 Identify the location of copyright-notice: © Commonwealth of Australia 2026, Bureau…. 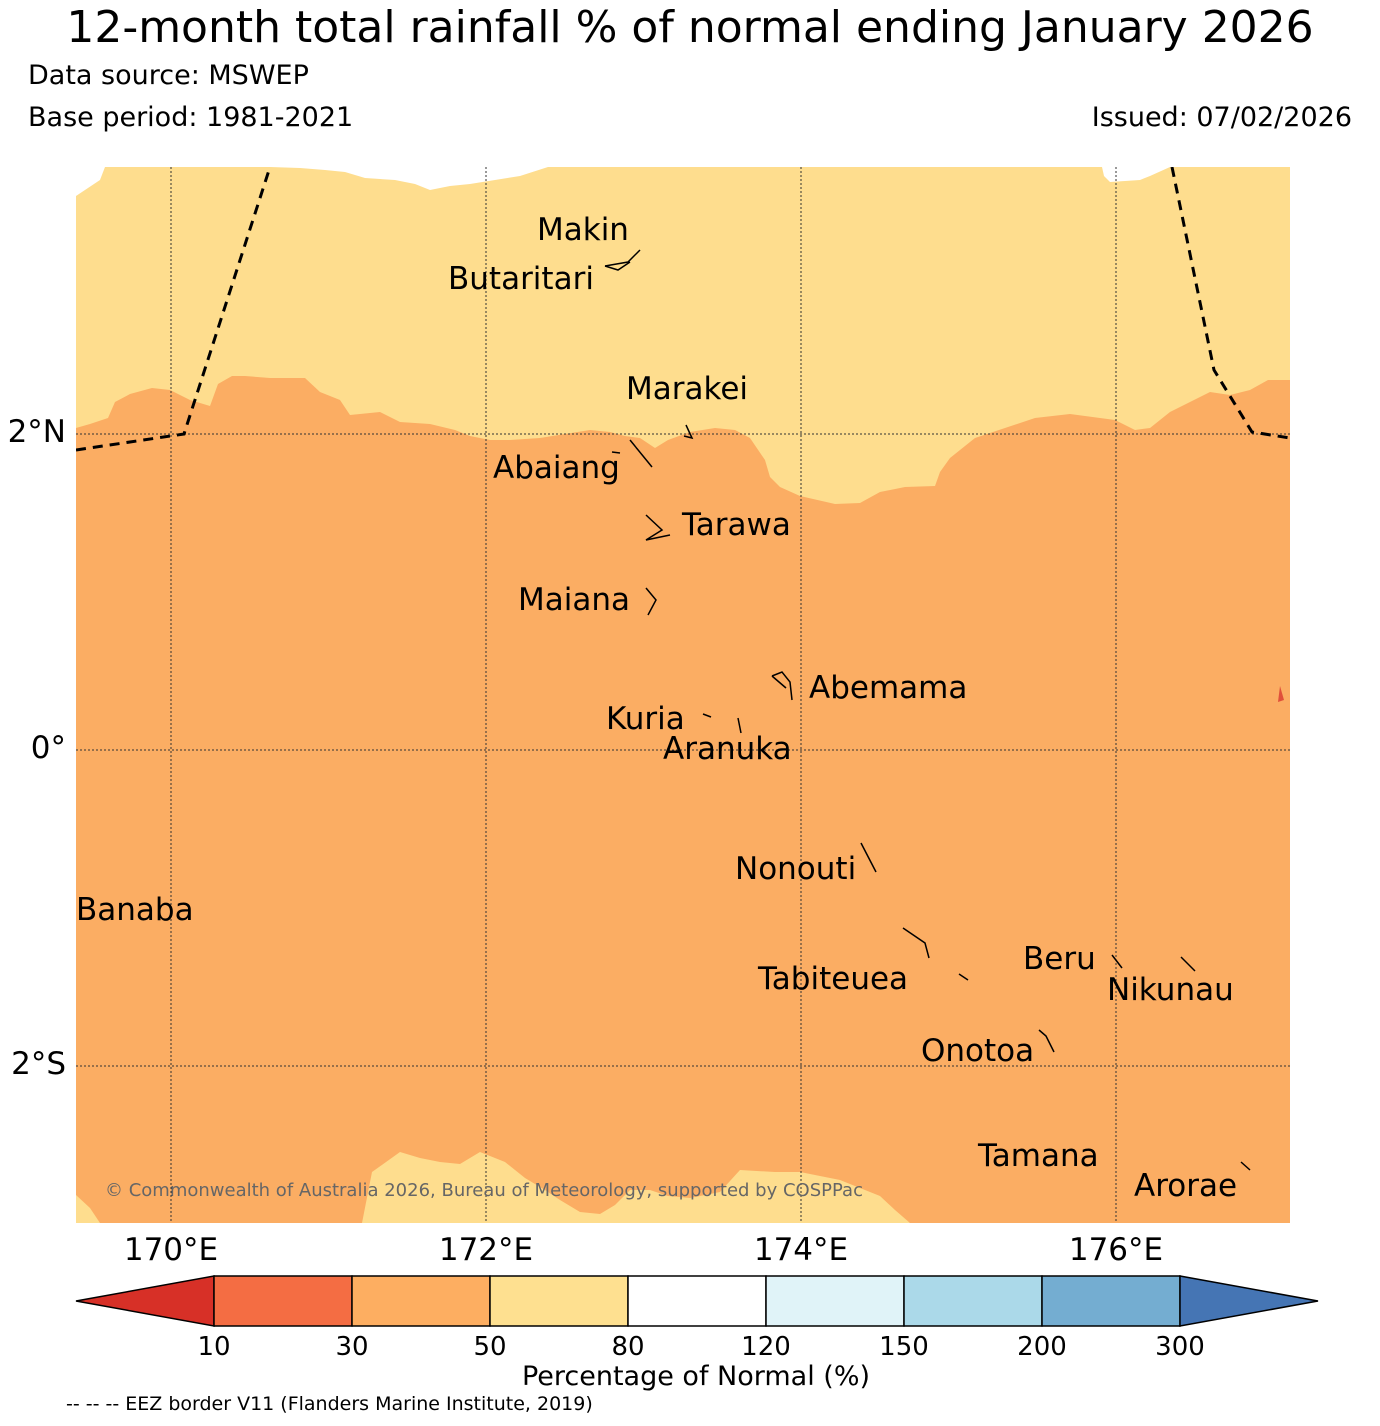
(484, 1190).